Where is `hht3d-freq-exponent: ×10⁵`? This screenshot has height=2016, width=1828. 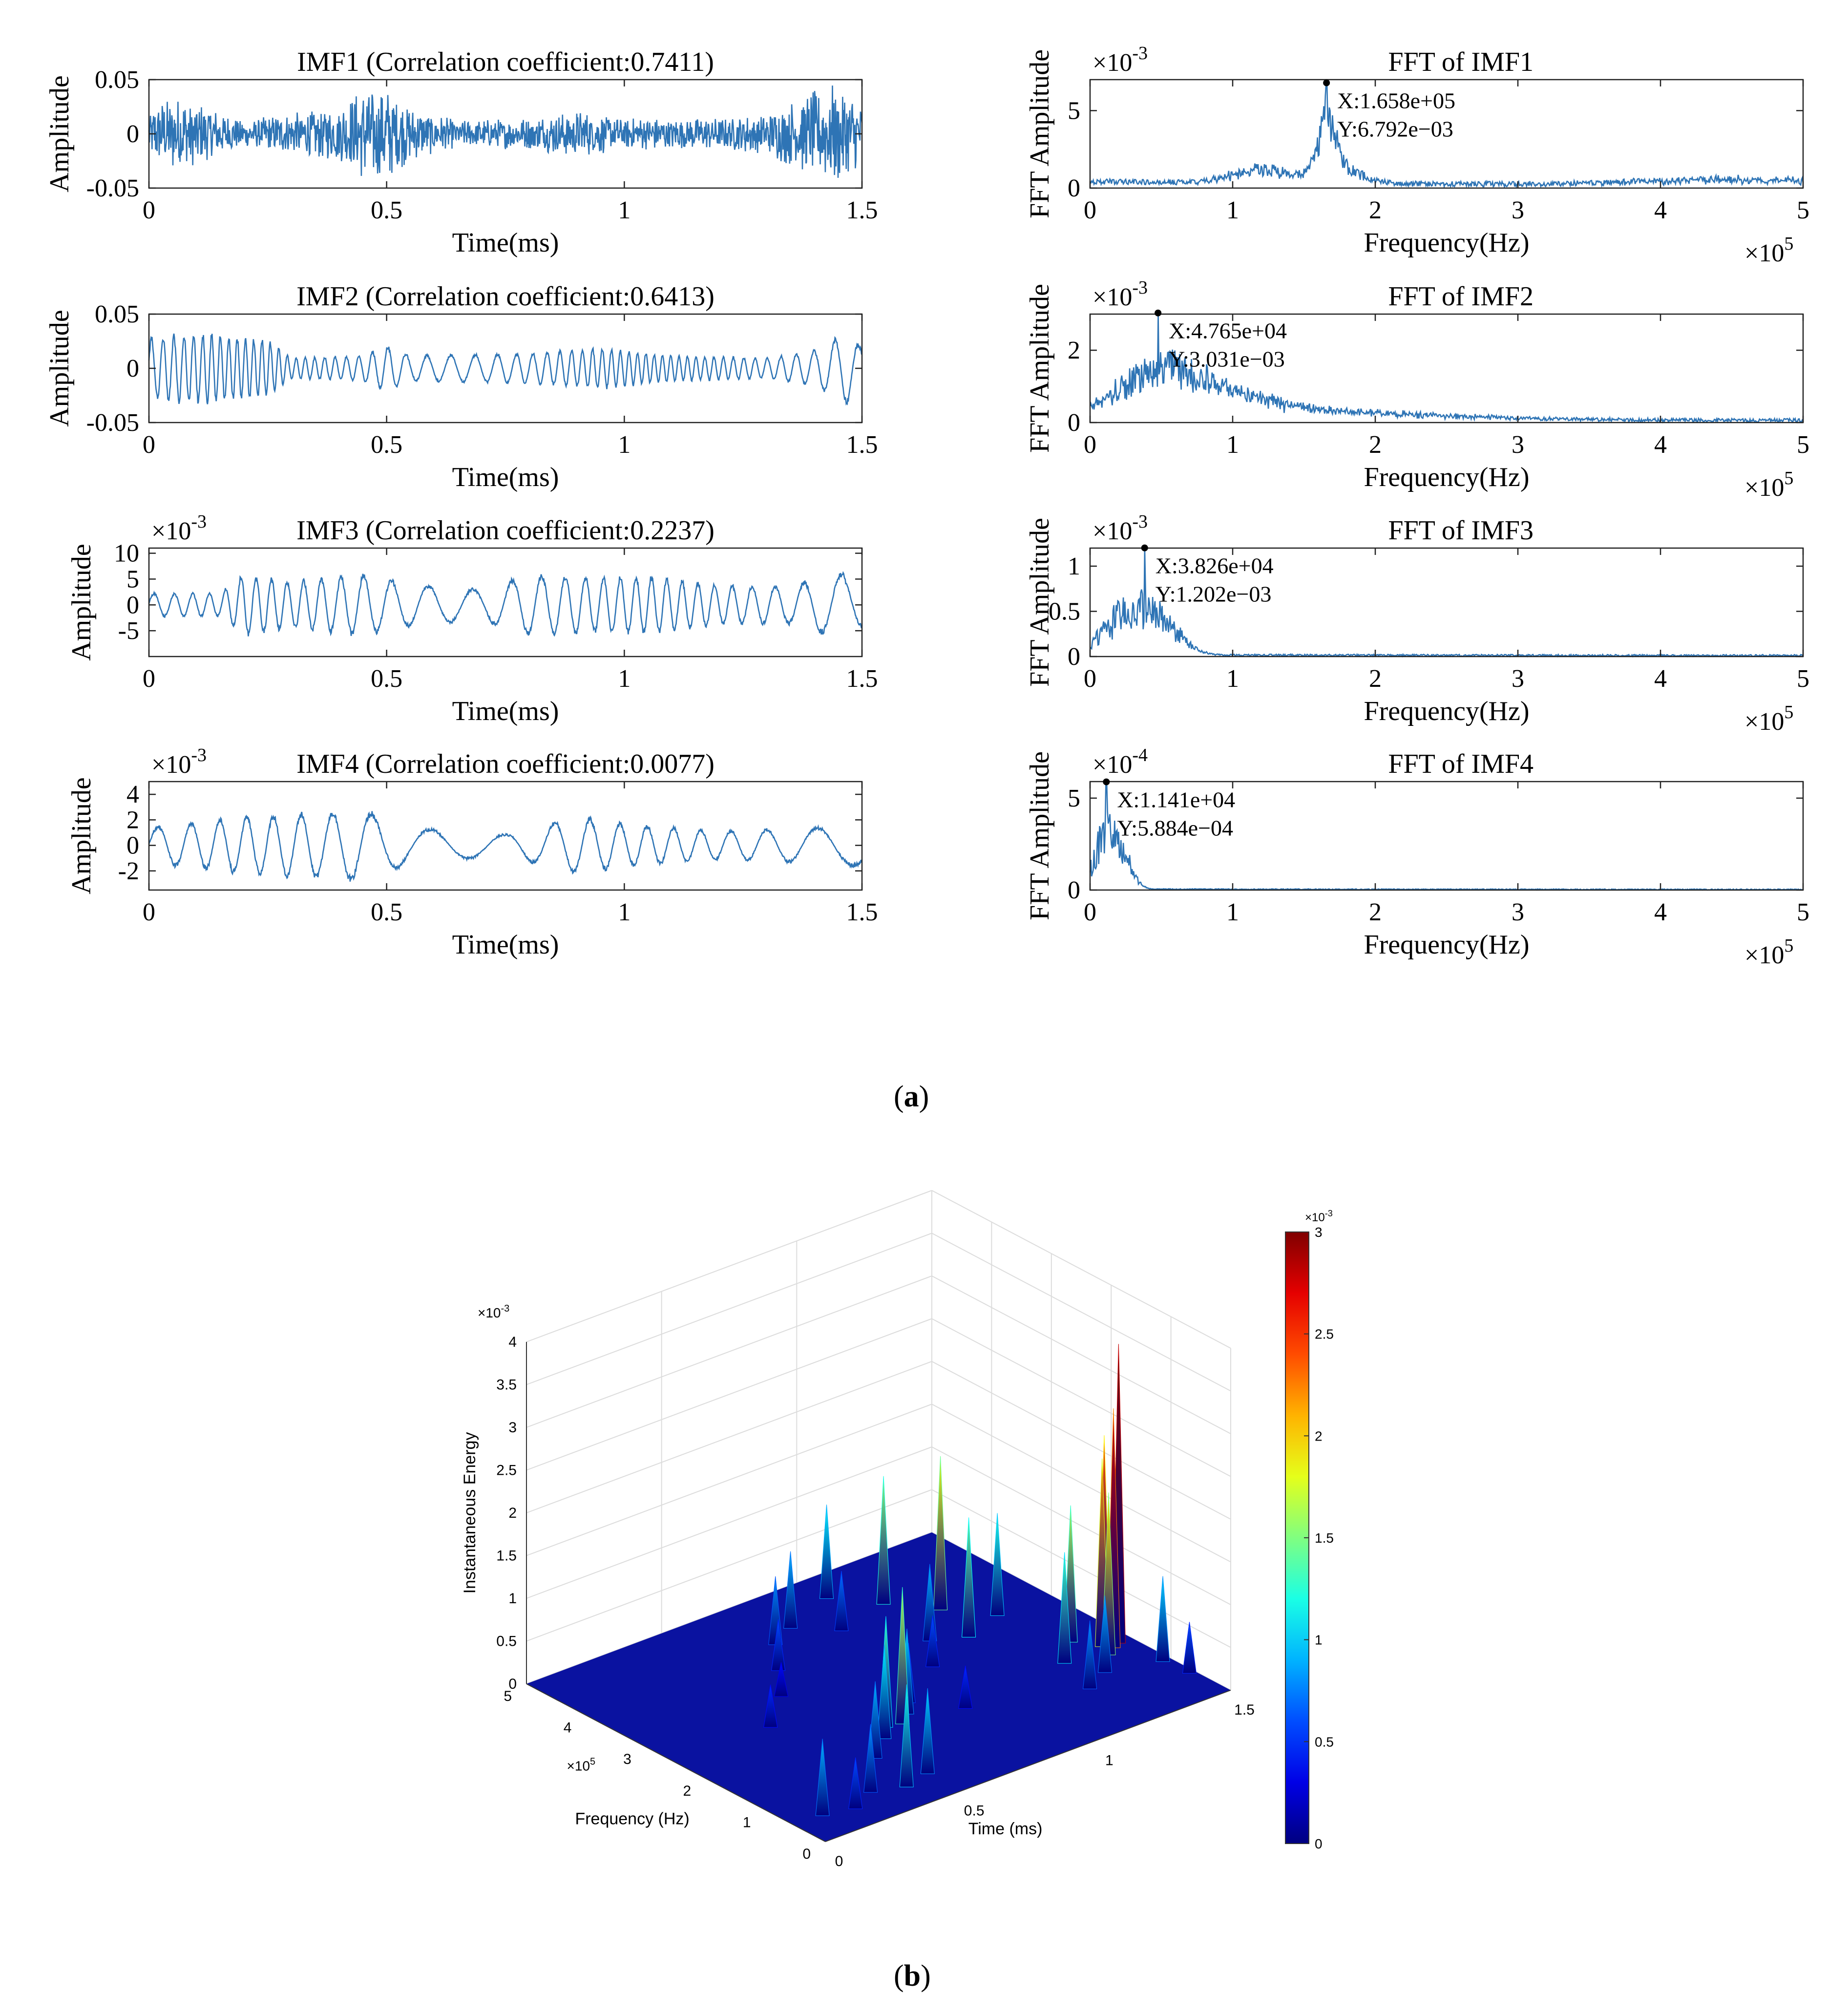 hht3d-freq-exponent: ×10⁵ is located at coordinates (581, 1765).